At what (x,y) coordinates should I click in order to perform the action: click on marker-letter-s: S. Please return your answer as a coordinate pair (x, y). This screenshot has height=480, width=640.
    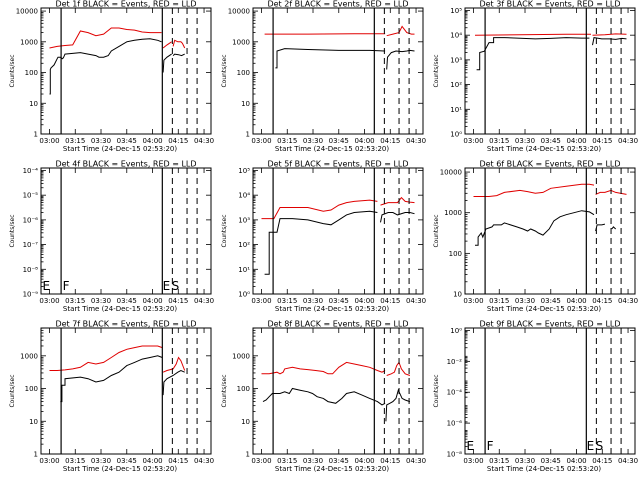
    Looking at the image, I should click on (176, 286).